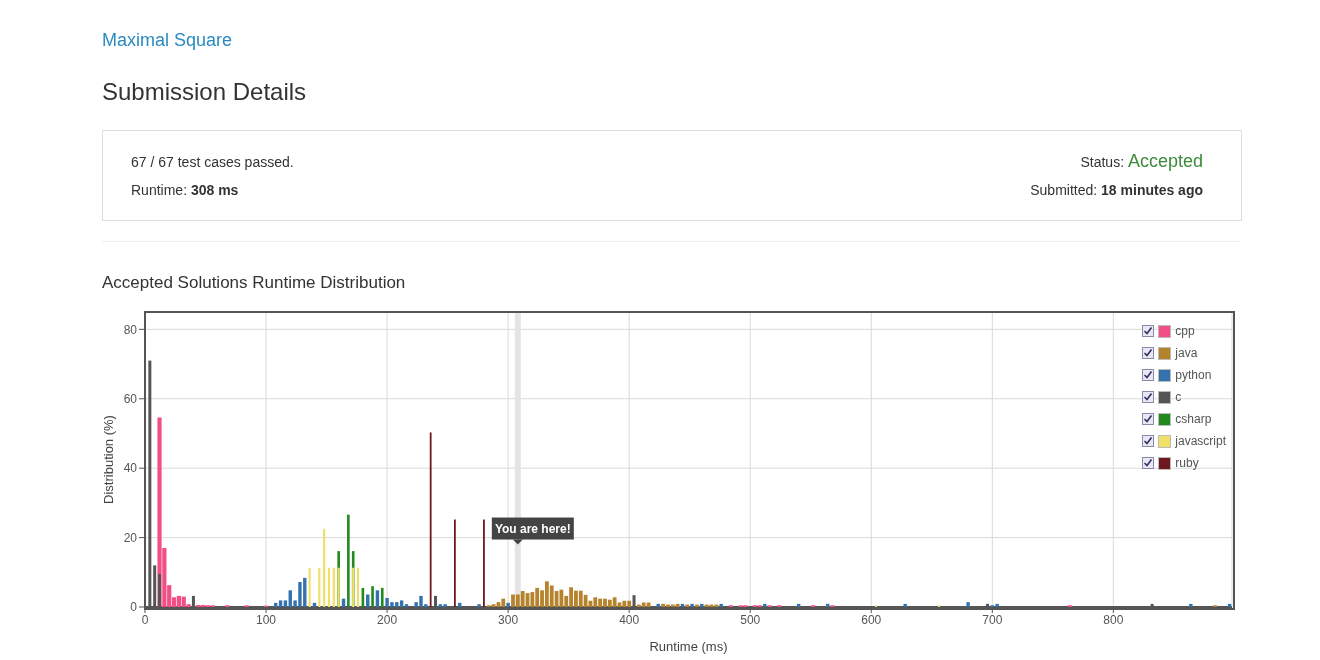 This screenshot has height=660, width=1320. What do you see at coordinates (1186, 353) in the screenshot?
I see `legend-label: java` at bounding box center [1186, 353].